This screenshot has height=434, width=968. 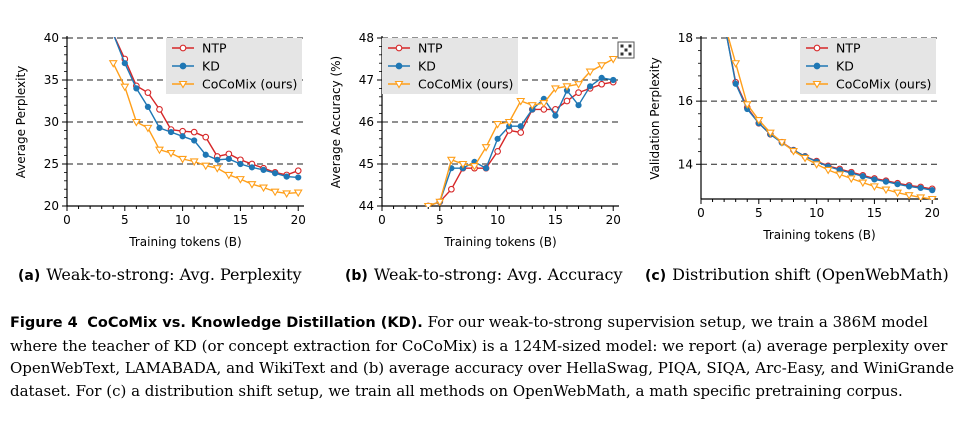 I want to click on panel-b-y-tick-label-0: 44, so click(x=366, y=206).